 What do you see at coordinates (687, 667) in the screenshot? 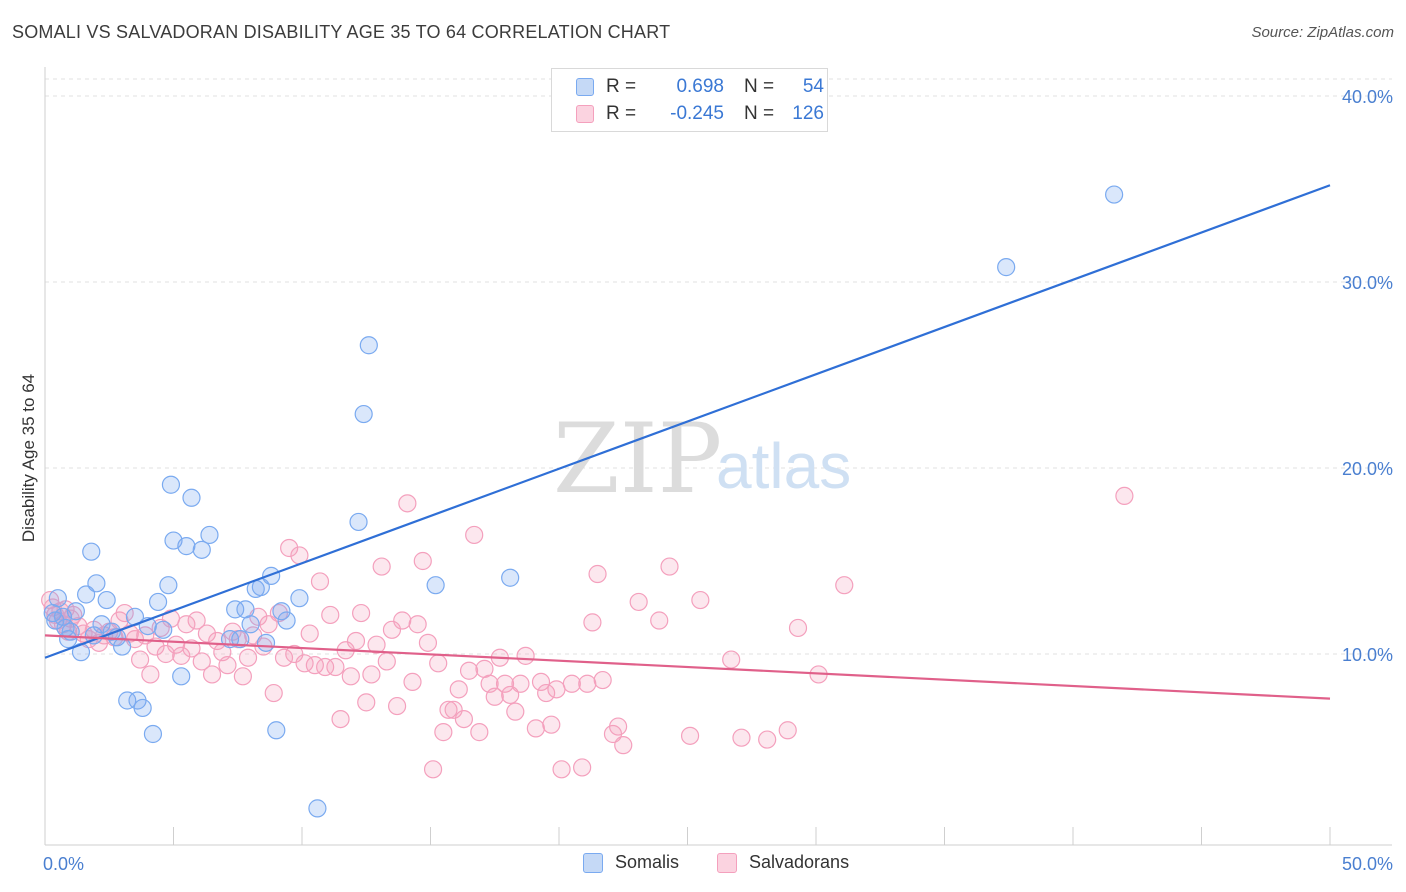
I see `salvadoran-trend-line` at bounding box center [687, 667].